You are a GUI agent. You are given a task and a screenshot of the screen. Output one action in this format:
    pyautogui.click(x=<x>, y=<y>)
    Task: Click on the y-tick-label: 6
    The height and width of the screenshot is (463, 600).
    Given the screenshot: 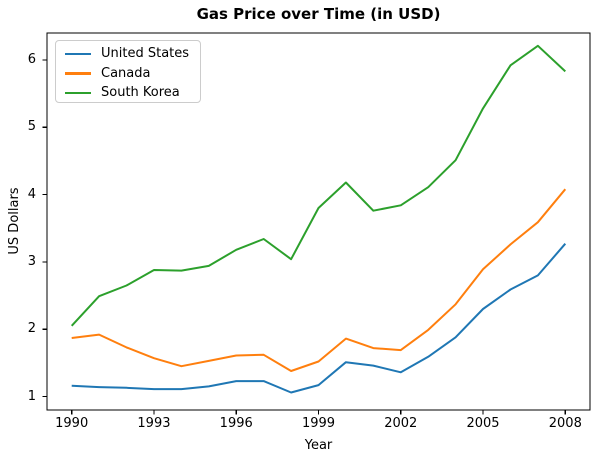 What is the action you would take?
    pyautogui.click(x=31, y=59)
    